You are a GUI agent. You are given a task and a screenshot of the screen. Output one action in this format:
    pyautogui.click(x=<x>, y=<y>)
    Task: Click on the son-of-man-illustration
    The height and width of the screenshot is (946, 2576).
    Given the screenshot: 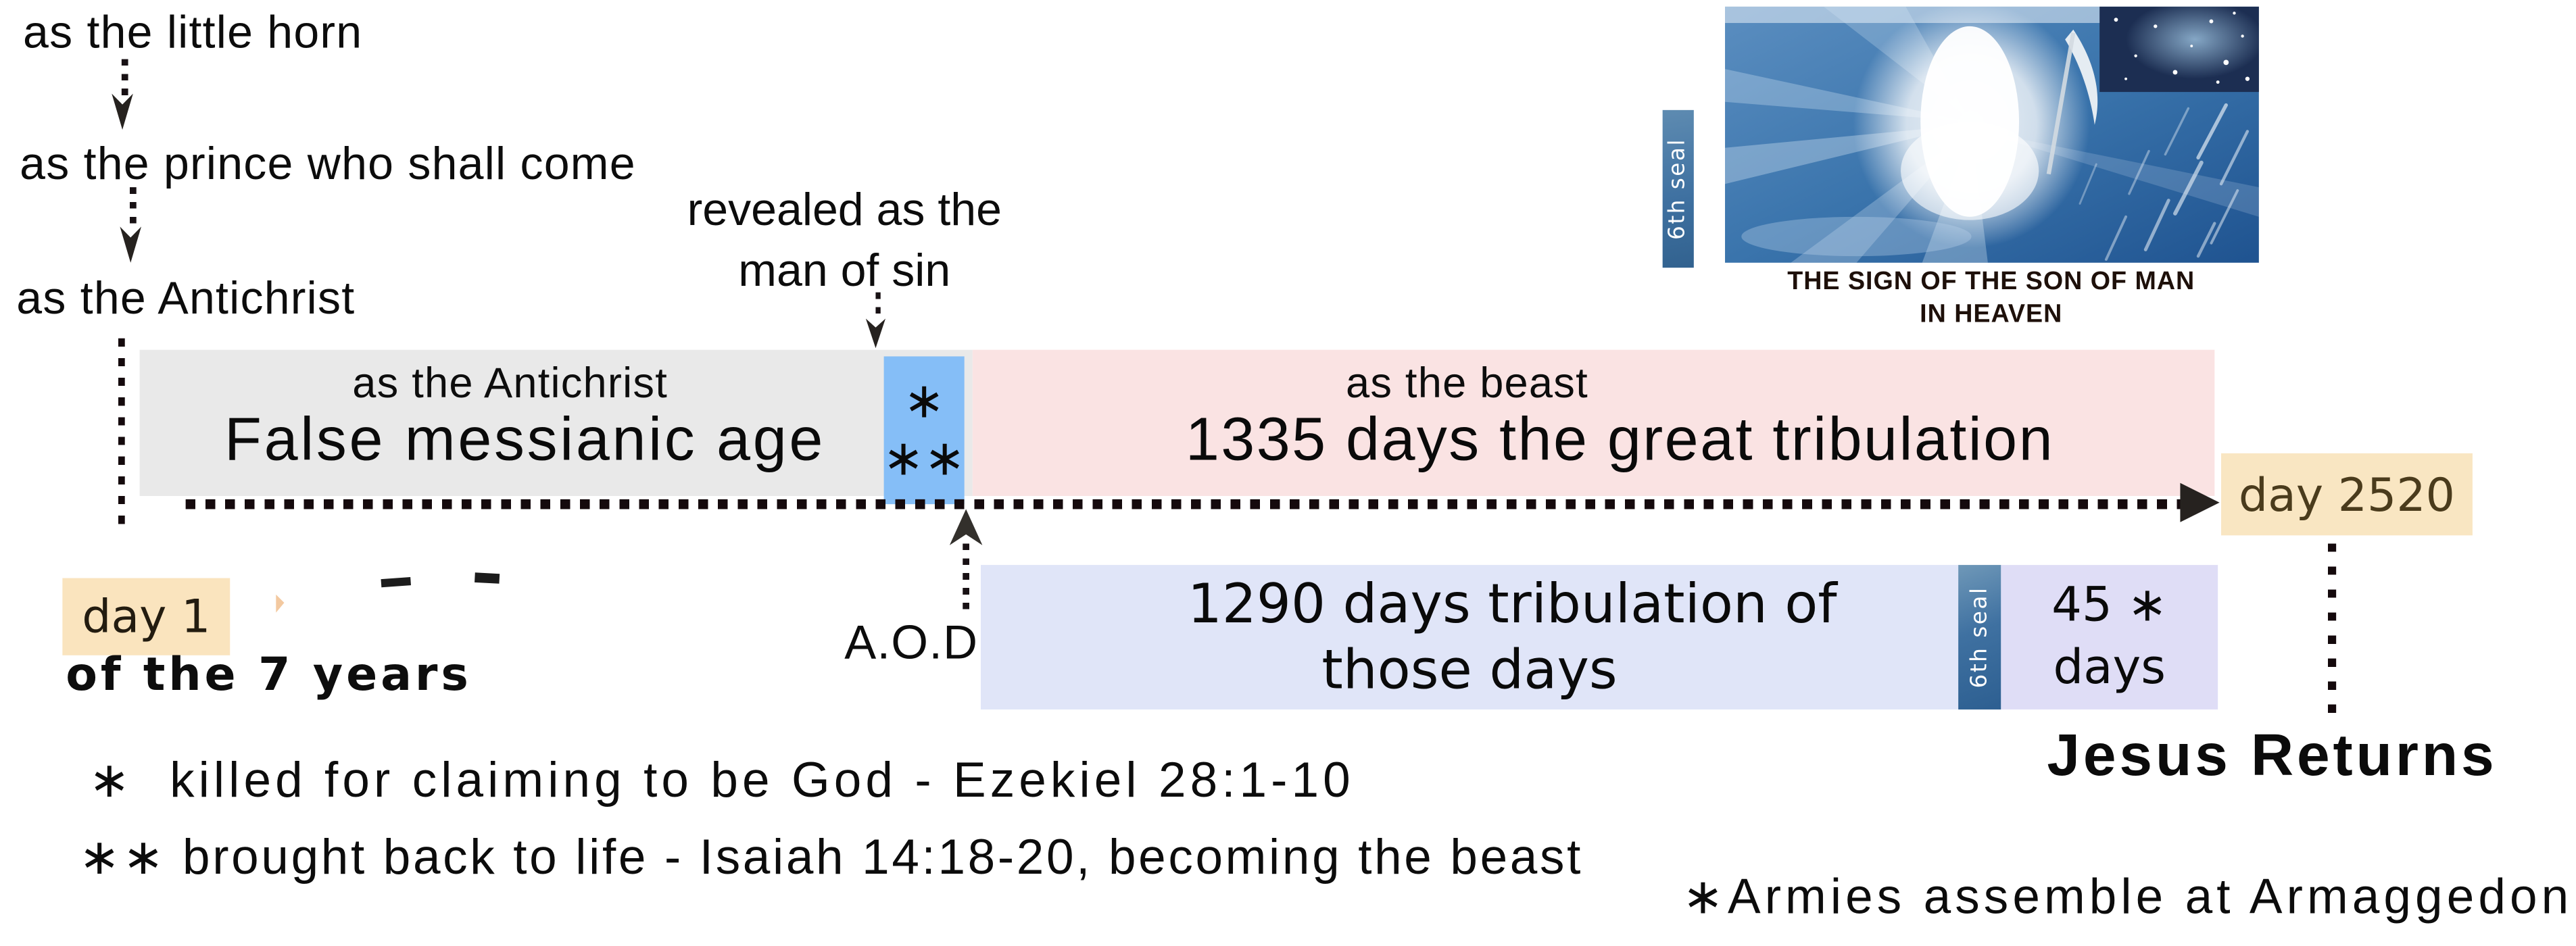 What is the action you would take?
    pyautogui.click(x=1994, y=131)
    